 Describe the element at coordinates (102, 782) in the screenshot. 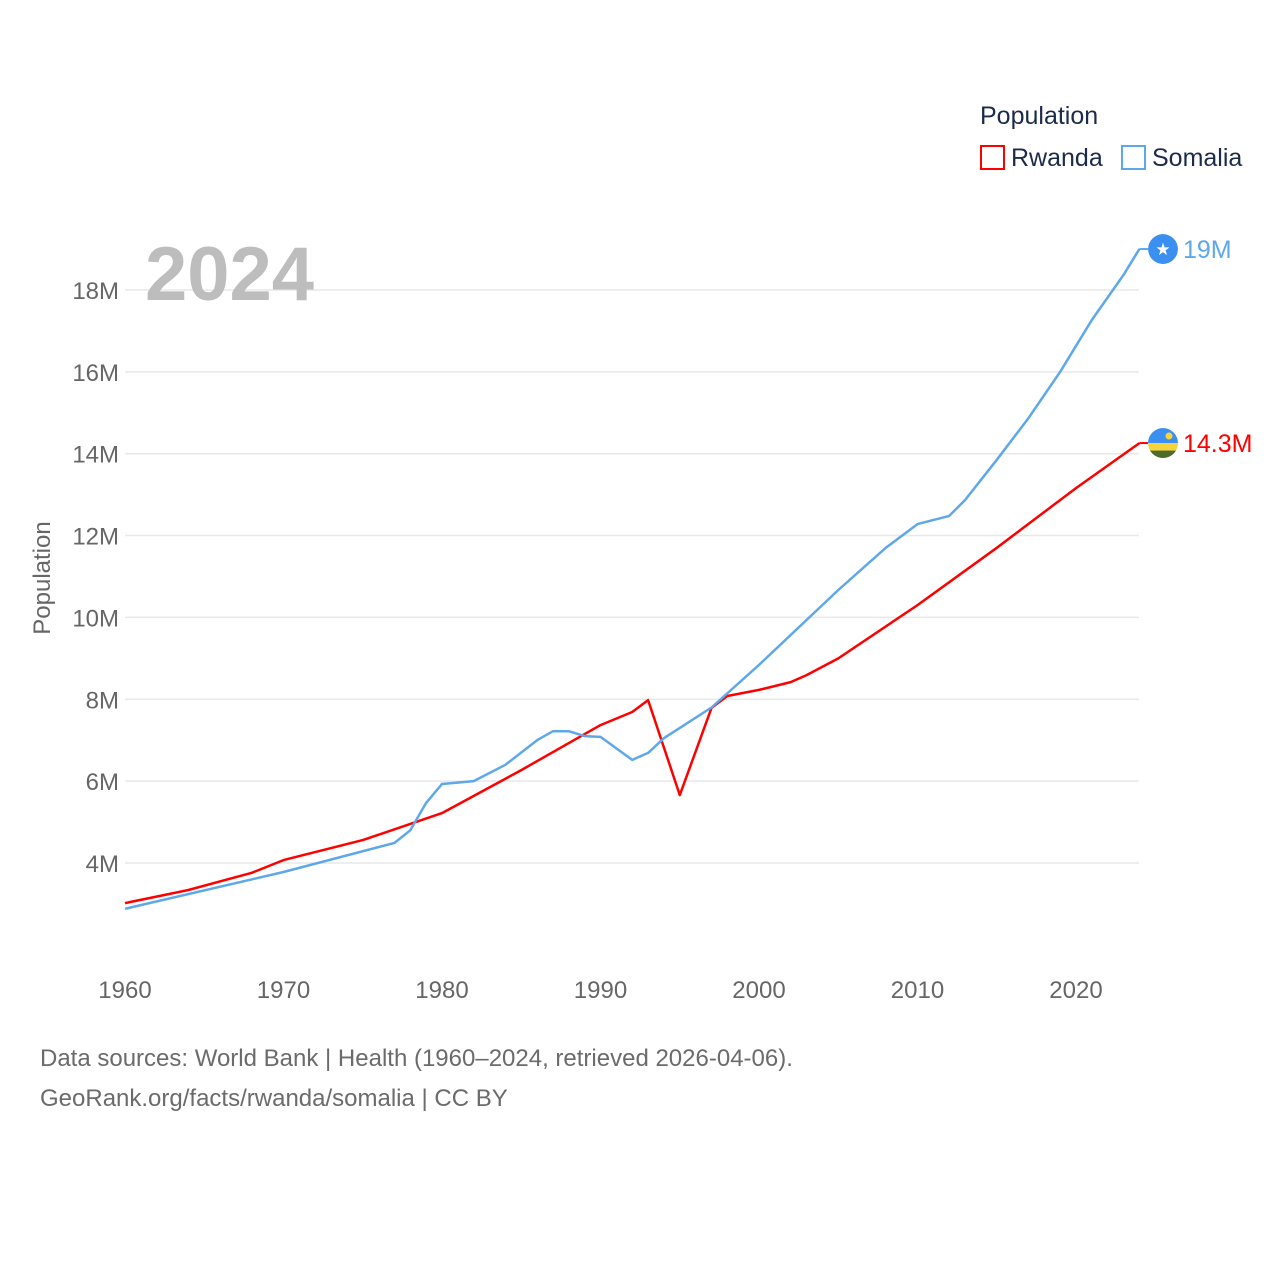

I see `y-tick-label: 6M` at that location.